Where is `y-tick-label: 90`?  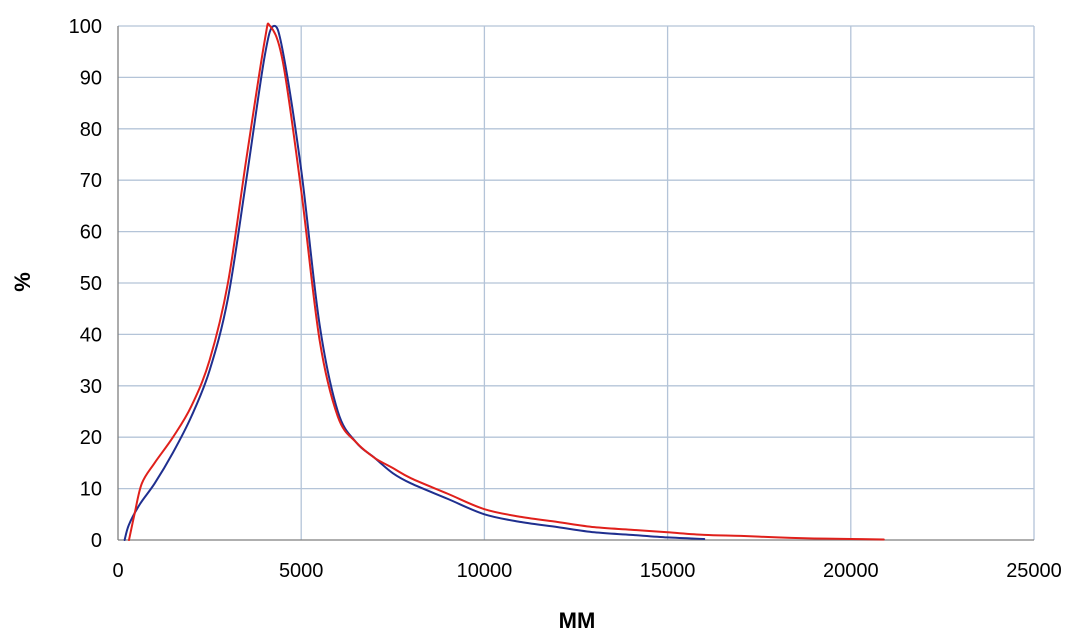
y-tick-label: 90 is located at coordinates (91, 78).